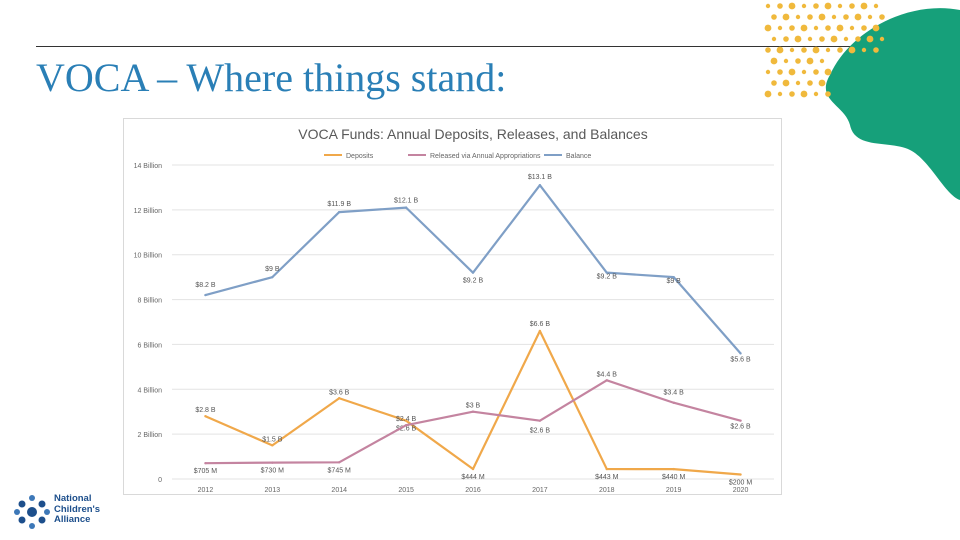 The width and height of the screenshot is (960, 540). What do you see at coordinates (406, 201) in the screenshot?
I see `data-label: $12.1 B` at bounding box center [406, 201].